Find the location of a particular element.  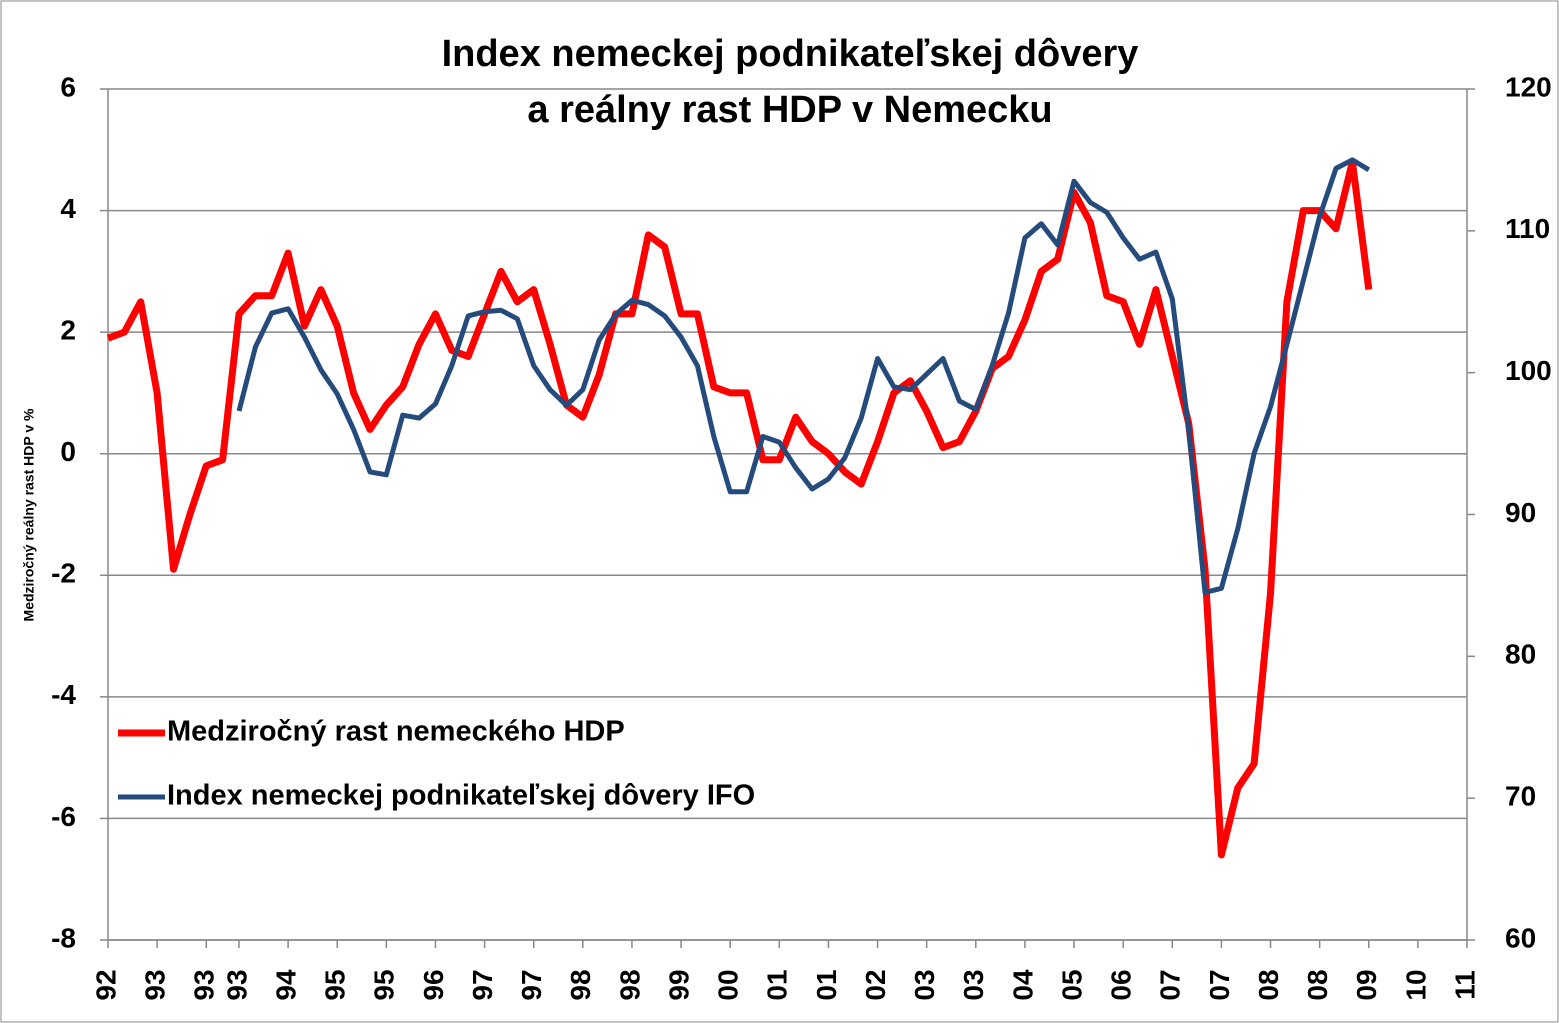

y-tick-label: -2 is located at coordinates (63, 573).